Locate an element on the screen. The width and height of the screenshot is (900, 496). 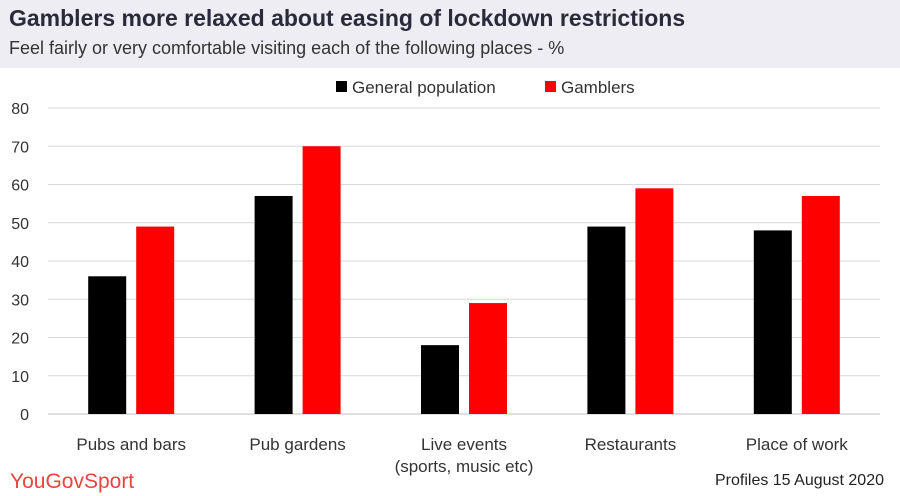
y-tick-label: 50 is located at coordinates (20, 224).